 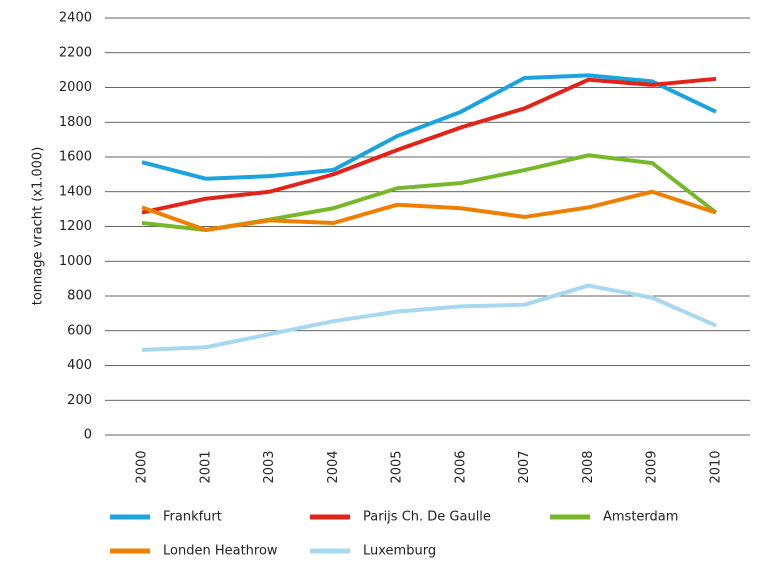 I want to click on legend-label: Luxemburg, so click(x=399, y=551).